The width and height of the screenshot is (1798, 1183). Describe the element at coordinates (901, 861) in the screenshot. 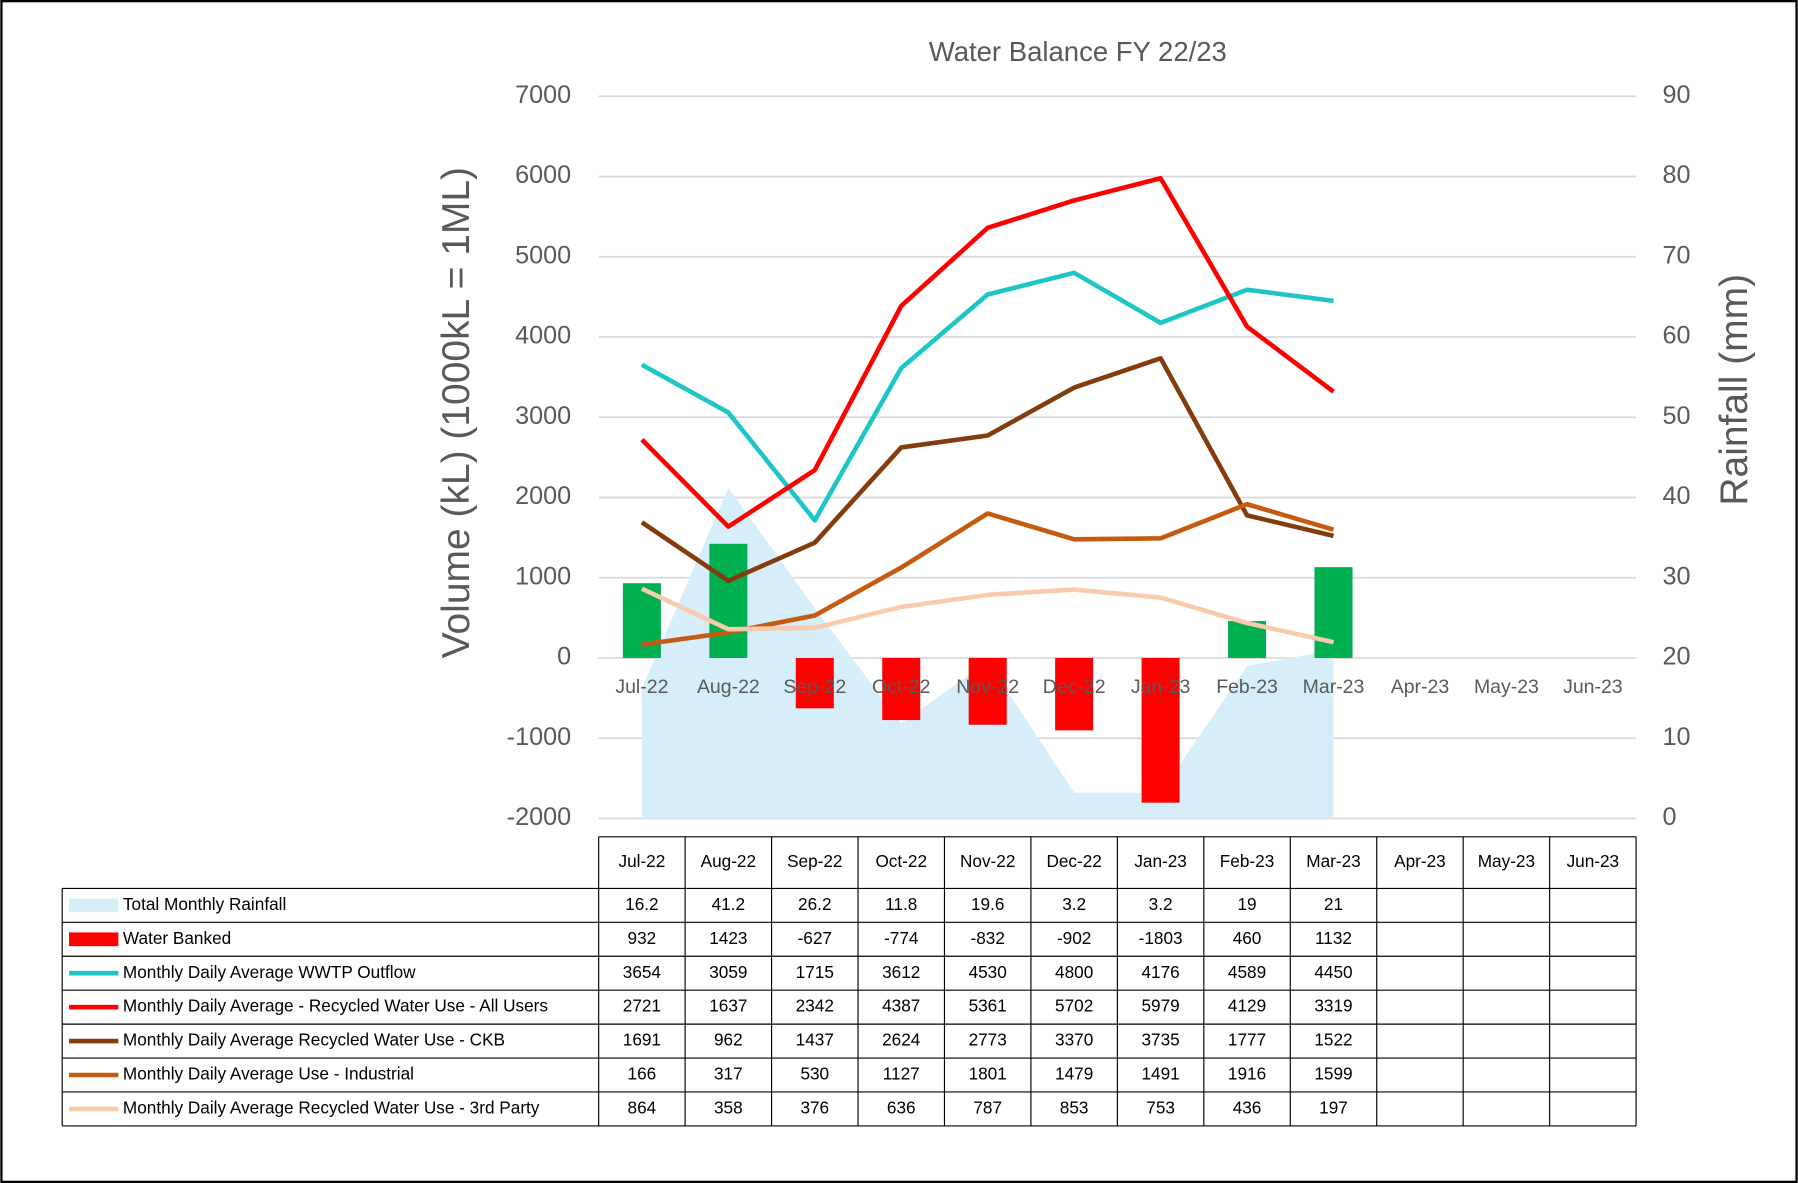

I see `table-header: Oct-22` at that location.